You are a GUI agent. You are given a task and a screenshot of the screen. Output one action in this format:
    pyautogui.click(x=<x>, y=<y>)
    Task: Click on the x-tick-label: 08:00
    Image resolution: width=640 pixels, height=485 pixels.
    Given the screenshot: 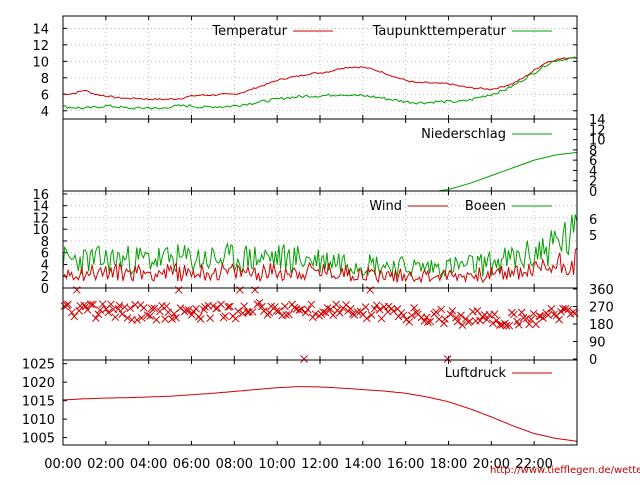 What is the action you would take?
    pyautogui.click(x=234, y=464)
    